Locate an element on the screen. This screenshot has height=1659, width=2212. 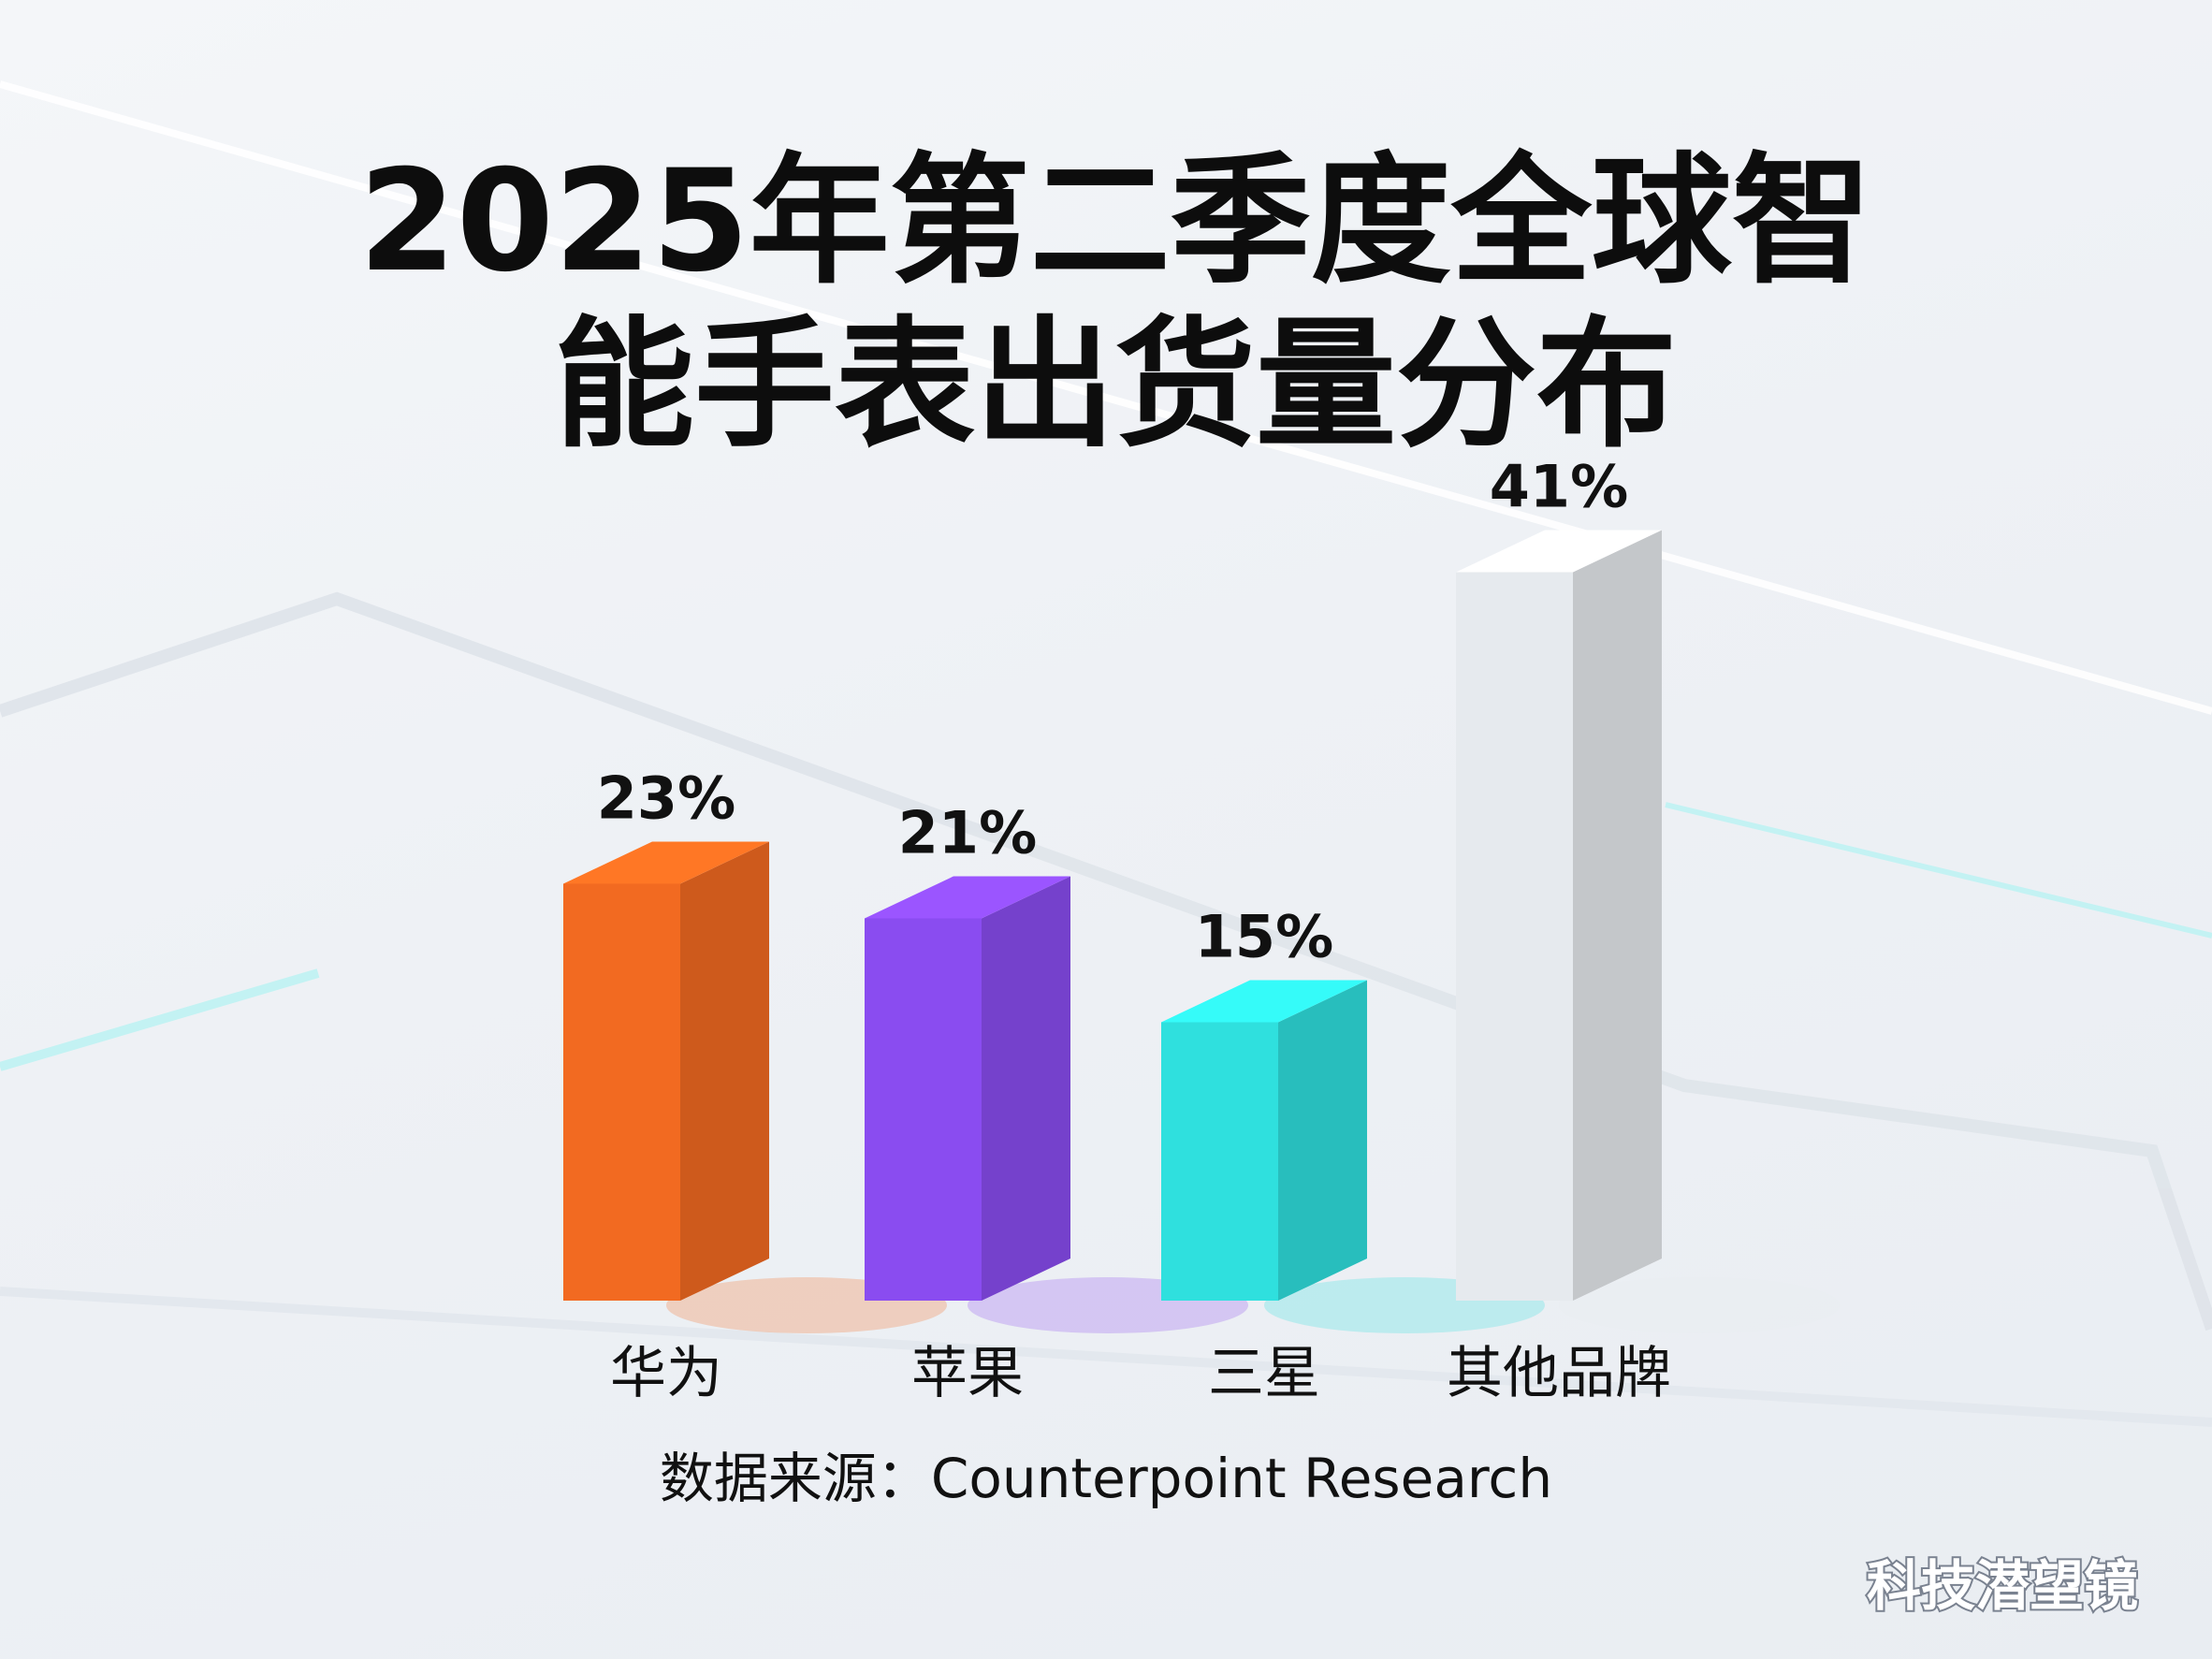
value-label: 23% is located at coordinates (666, 798).